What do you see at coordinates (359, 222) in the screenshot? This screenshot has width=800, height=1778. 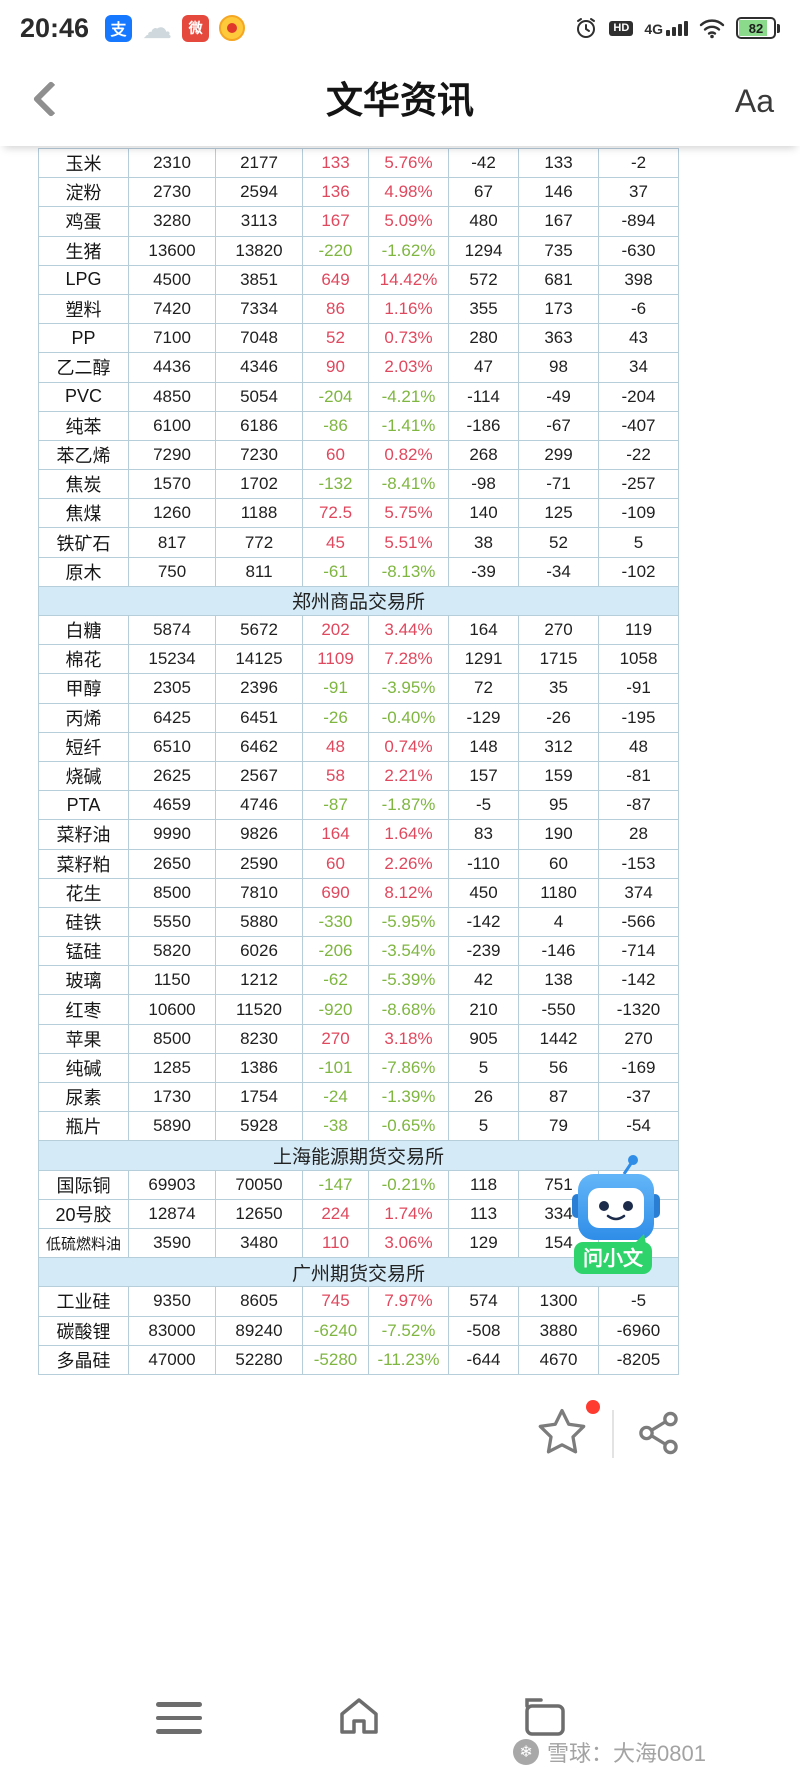 I see `table-row: 鸡蛋 3280 3113 167 5.09% 480 167 -894` at bounding box center [359, 222].